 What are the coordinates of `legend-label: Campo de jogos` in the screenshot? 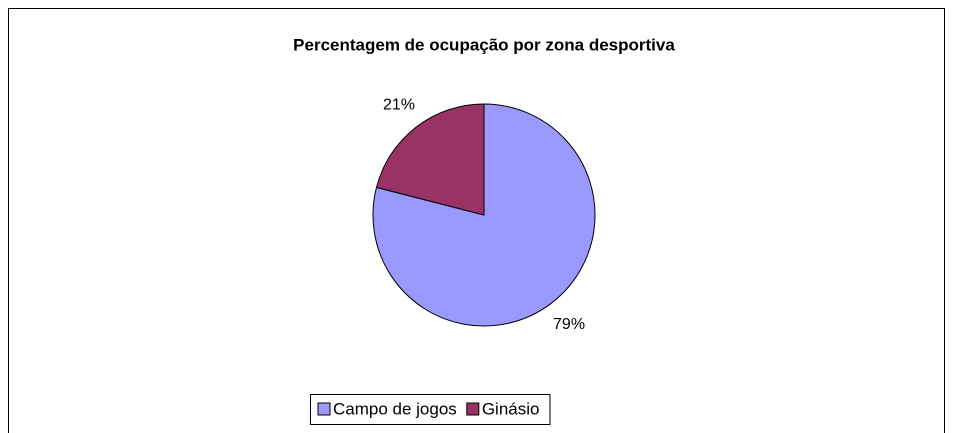 It's located at (395, 408).